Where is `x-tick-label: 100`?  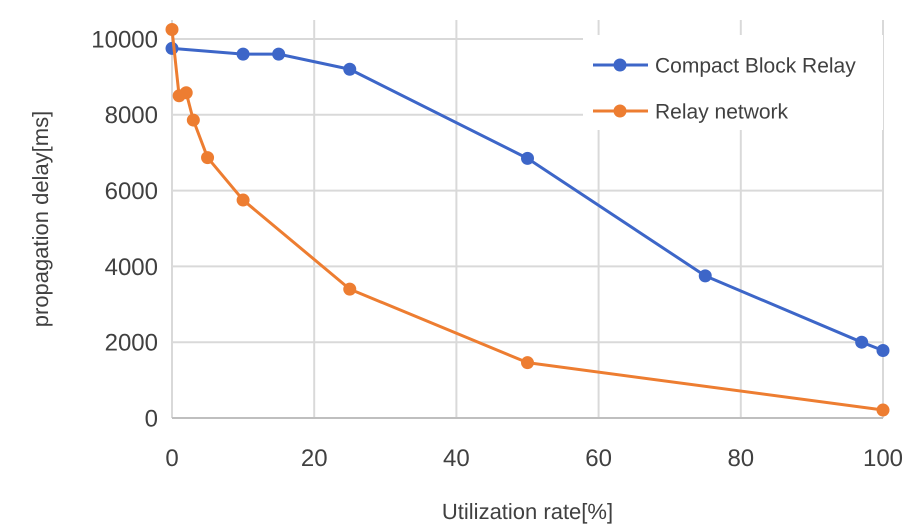
x-tick-label: 100 is located at coordinates (883, 458).